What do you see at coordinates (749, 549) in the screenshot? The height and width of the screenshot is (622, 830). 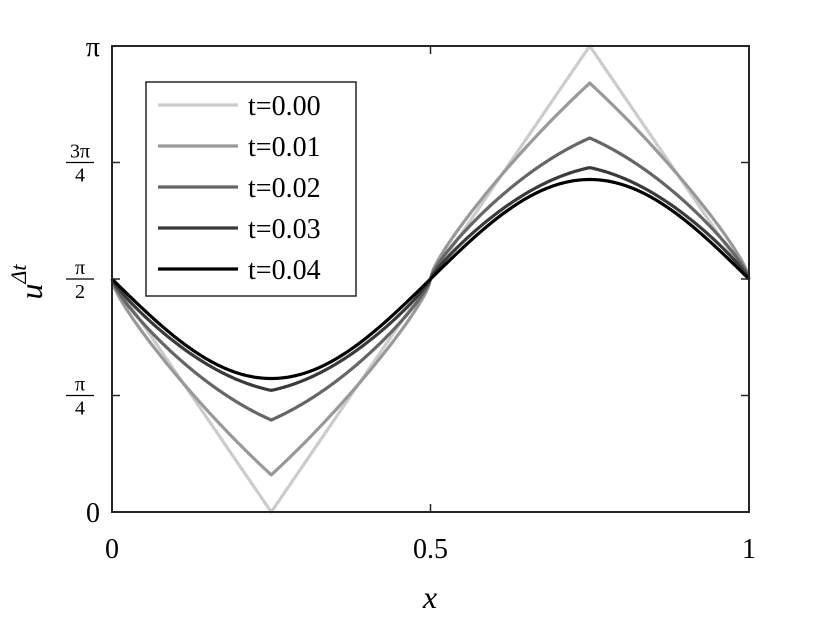 I see `x-tick-label-2: 1` at bounding box center [749, 549].